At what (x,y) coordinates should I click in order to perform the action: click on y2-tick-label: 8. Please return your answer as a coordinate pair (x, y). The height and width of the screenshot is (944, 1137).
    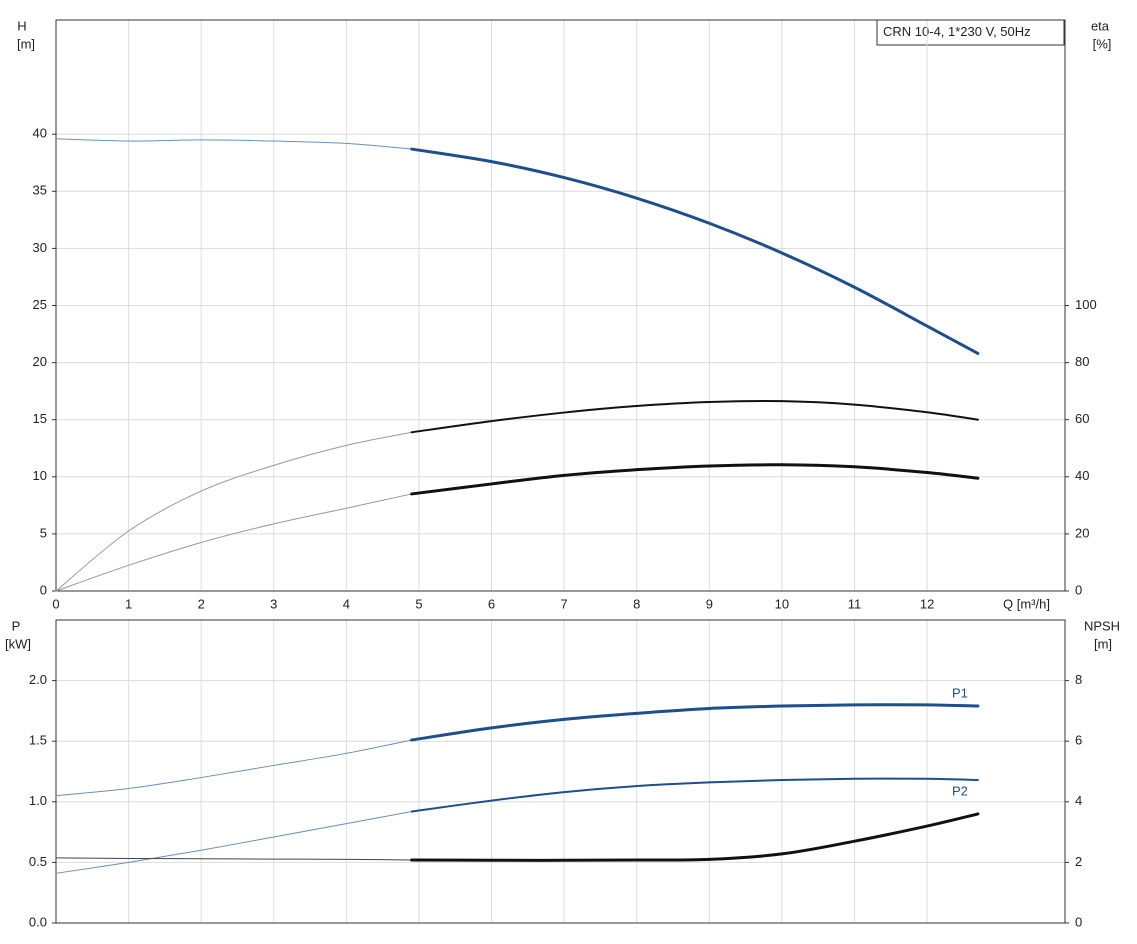
    Looking at the image, I should click on (1078, 679).